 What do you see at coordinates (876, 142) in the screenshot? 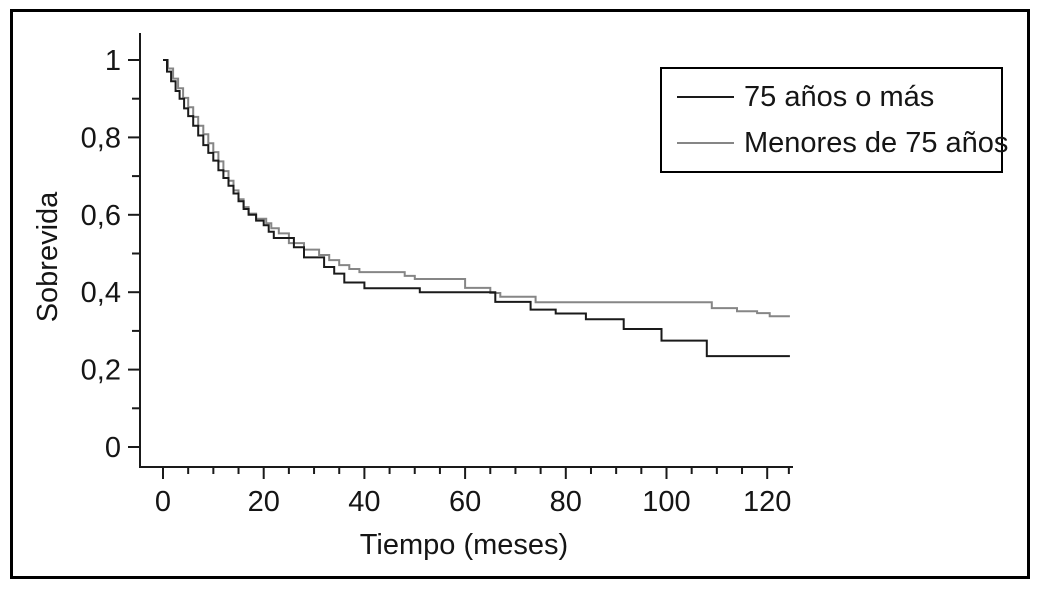
I see `legend-label: Menores de 75 años` at bounding box center [876, 142].